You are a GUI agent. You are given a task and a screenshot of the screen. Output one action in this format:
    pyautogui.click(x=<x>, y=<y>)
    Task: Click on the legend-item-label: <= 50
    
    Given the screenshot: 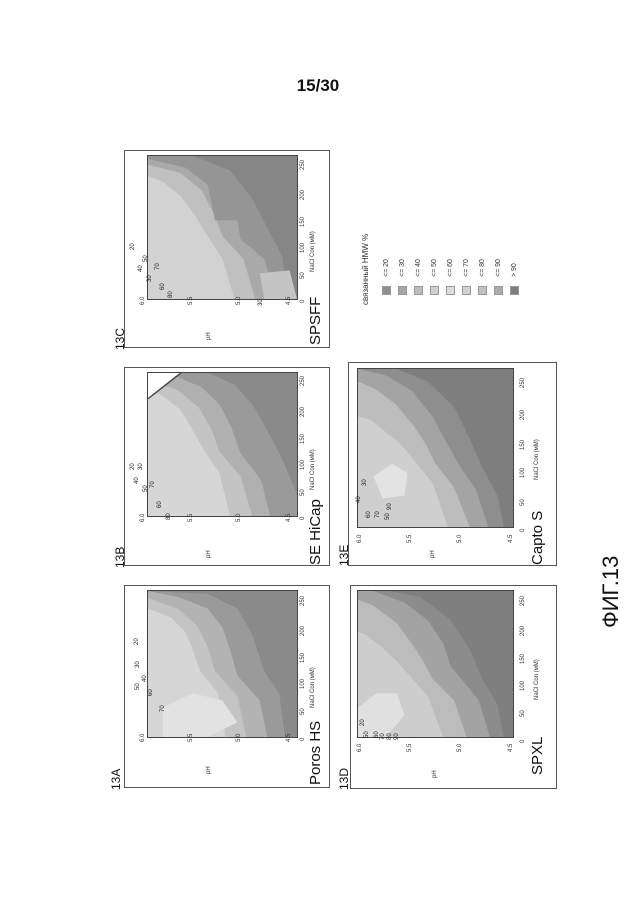 What is the action you would take?
    pyautogui.click(x=434, y=268)
    